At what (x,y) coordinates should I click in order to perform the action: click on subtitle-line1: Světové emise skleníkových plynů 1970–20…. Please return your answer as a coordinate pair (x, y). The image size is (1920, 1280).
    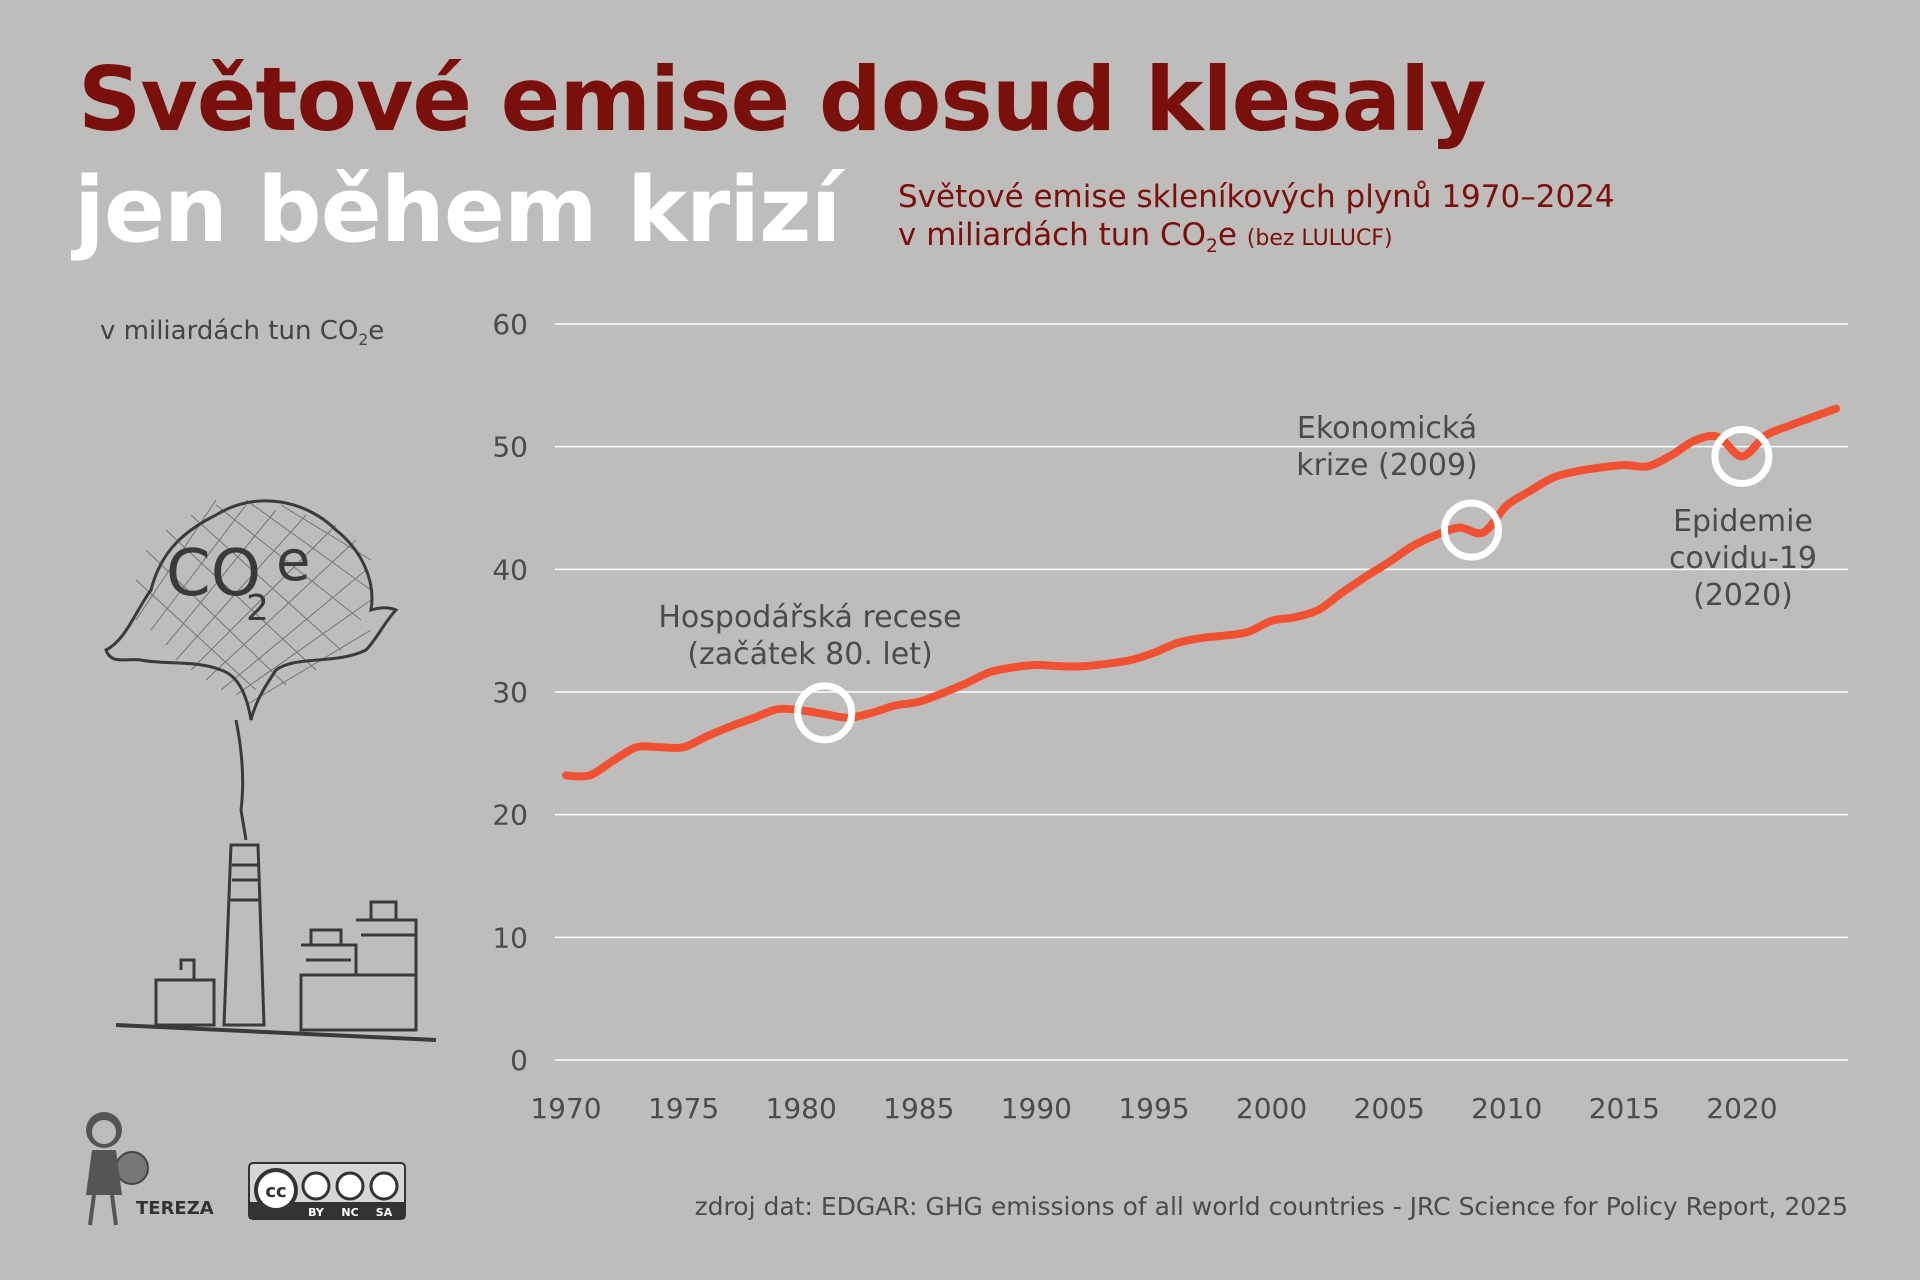
    Looking at the image, I should click on (1256, 197).